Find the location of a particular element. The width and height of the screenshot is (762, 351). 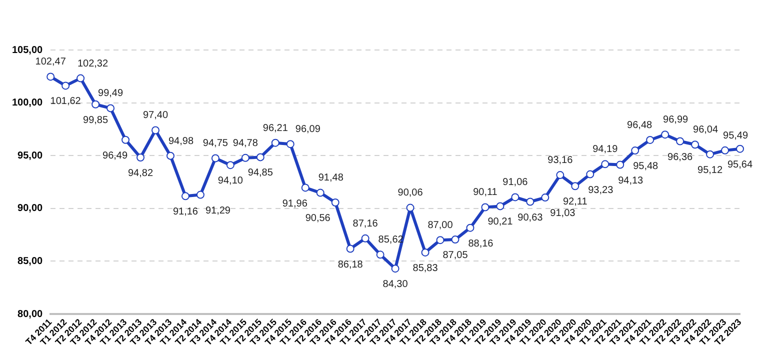

data-label: 101,62 is located at coordinates (66, 102).